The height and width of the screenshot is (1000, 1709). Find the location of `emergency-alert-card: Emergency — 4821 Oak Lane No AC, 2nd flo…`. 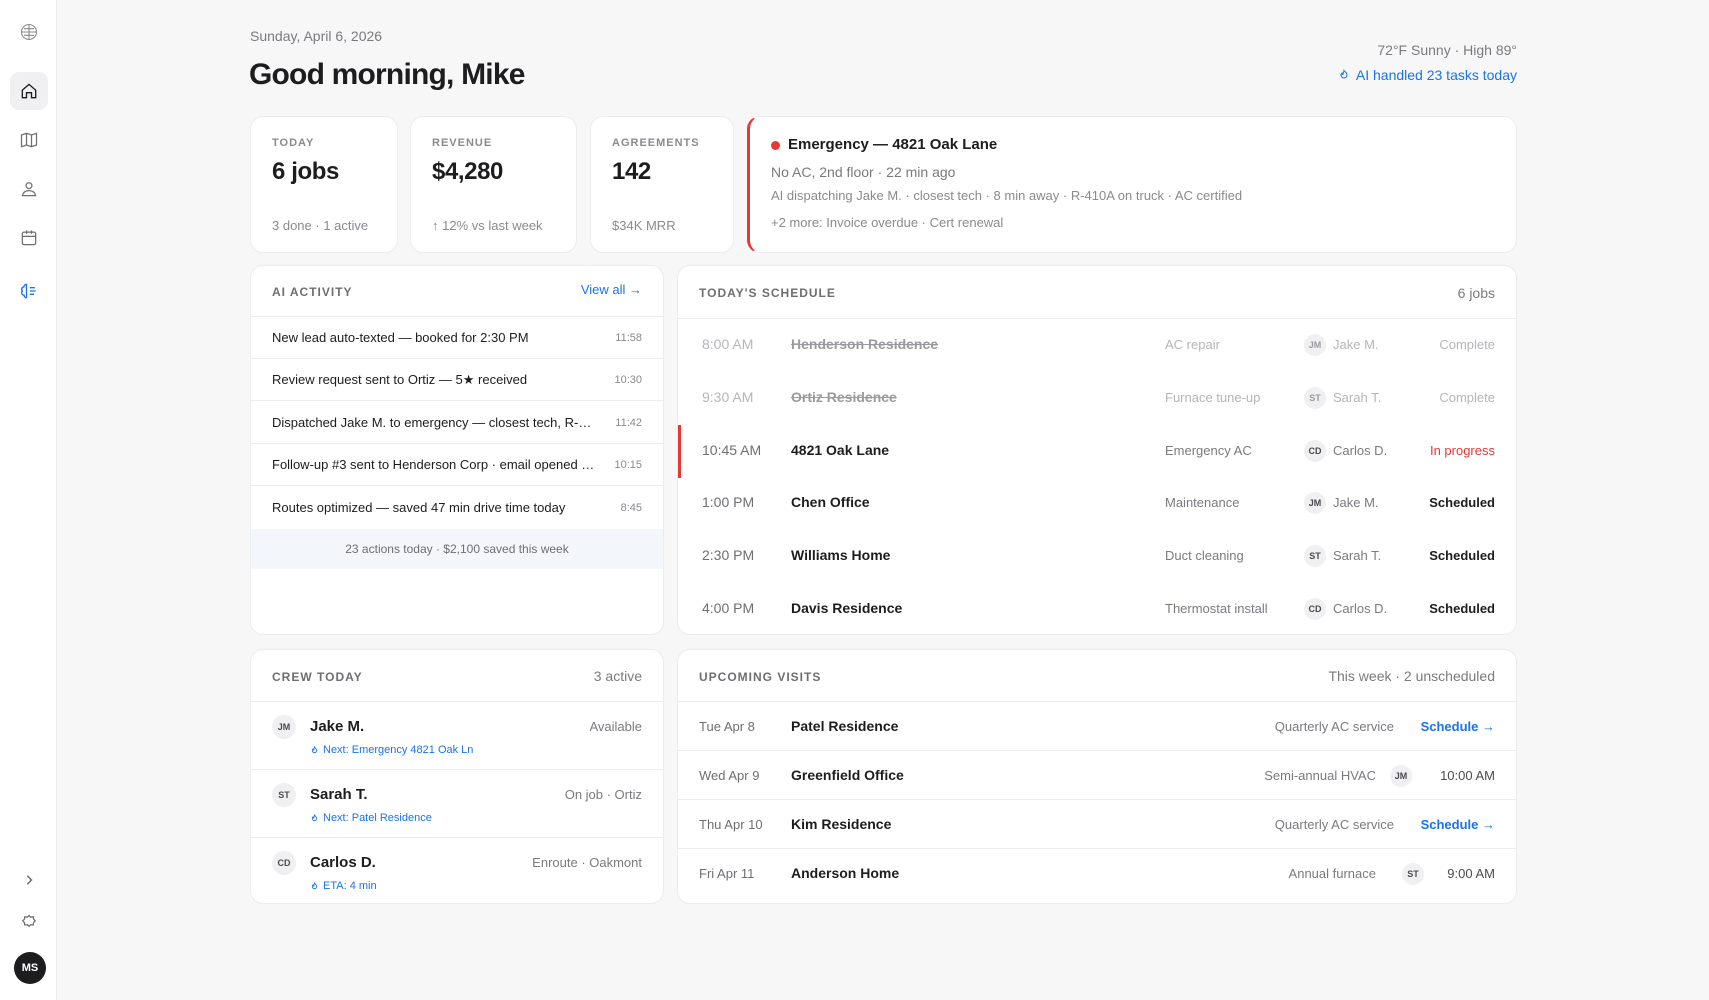

emergency-alert-card: Emergency — 4821 Oak Lane No AC, 2nd flo… is located at coordinates (1132, 184).